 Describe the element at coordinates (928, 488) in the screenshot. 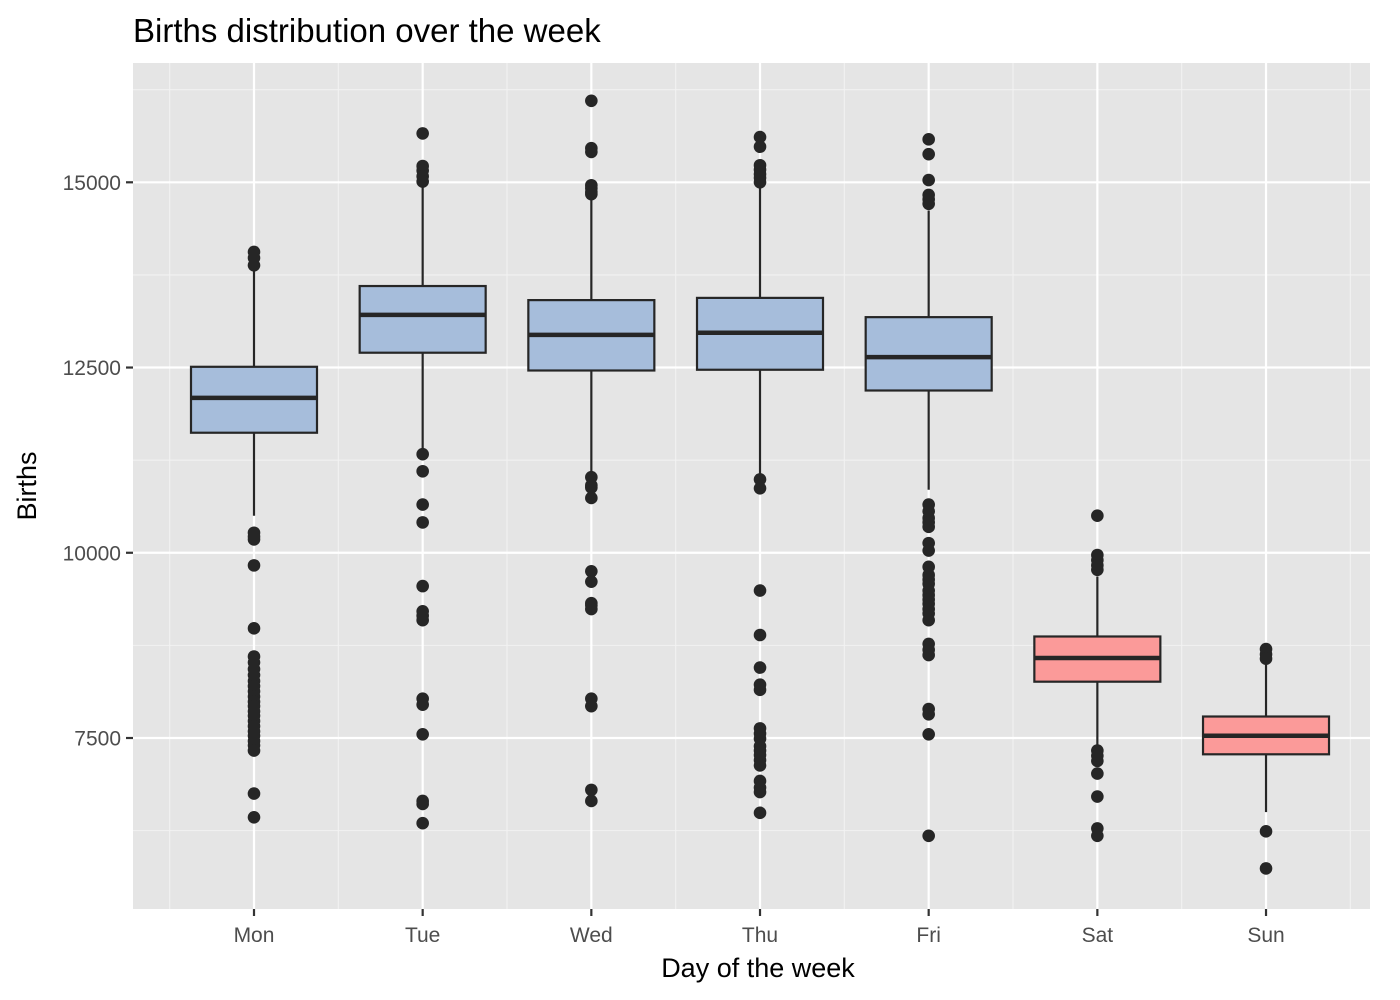

I see `box-fri` at that location.